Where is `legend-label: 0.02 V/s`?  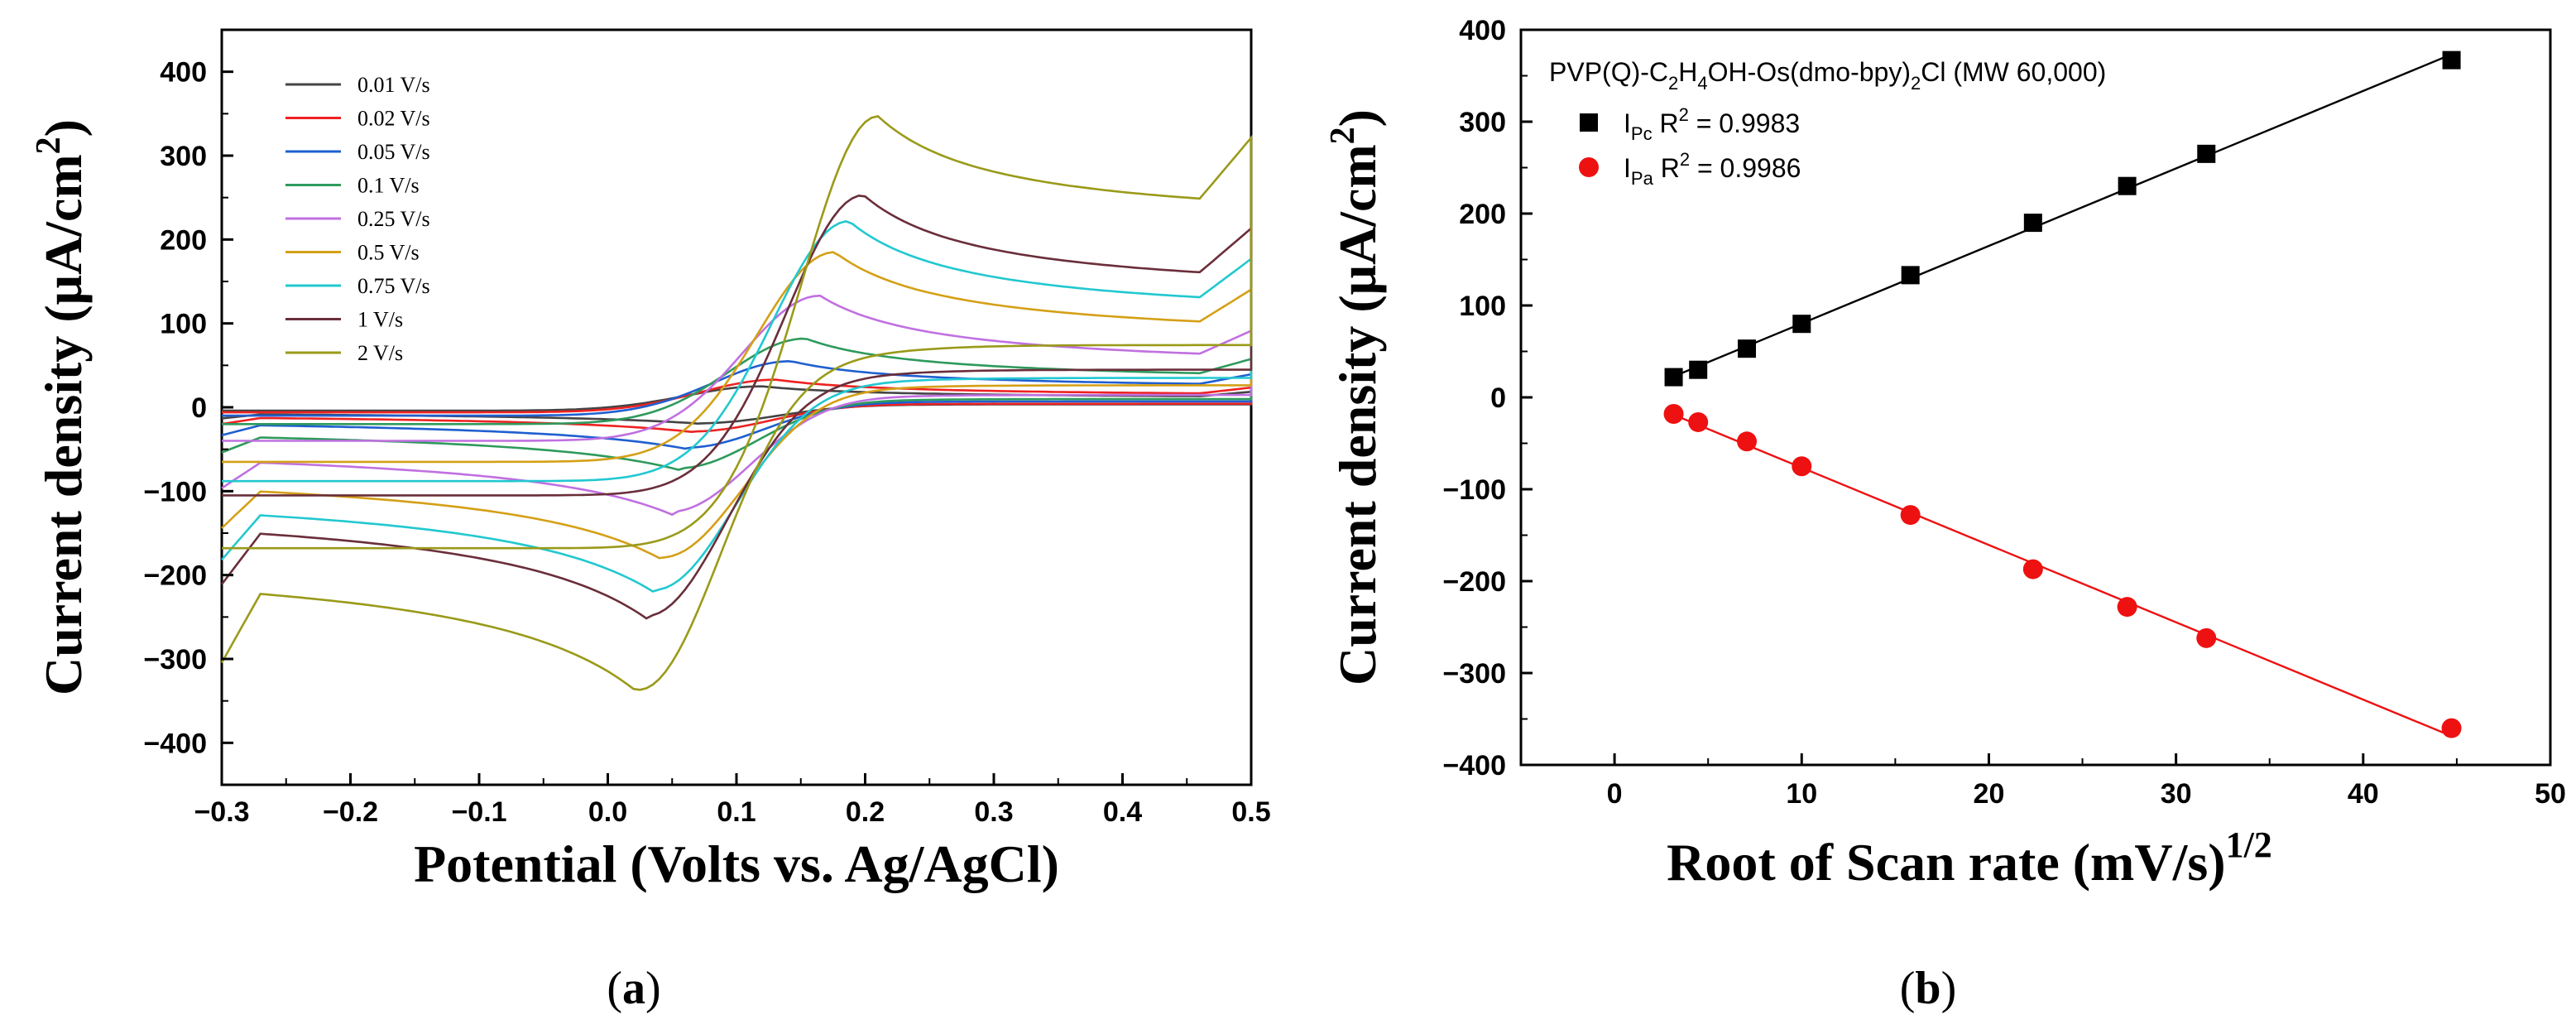 legend-label: 0.02 V/s is located at coordinates (394, 119).